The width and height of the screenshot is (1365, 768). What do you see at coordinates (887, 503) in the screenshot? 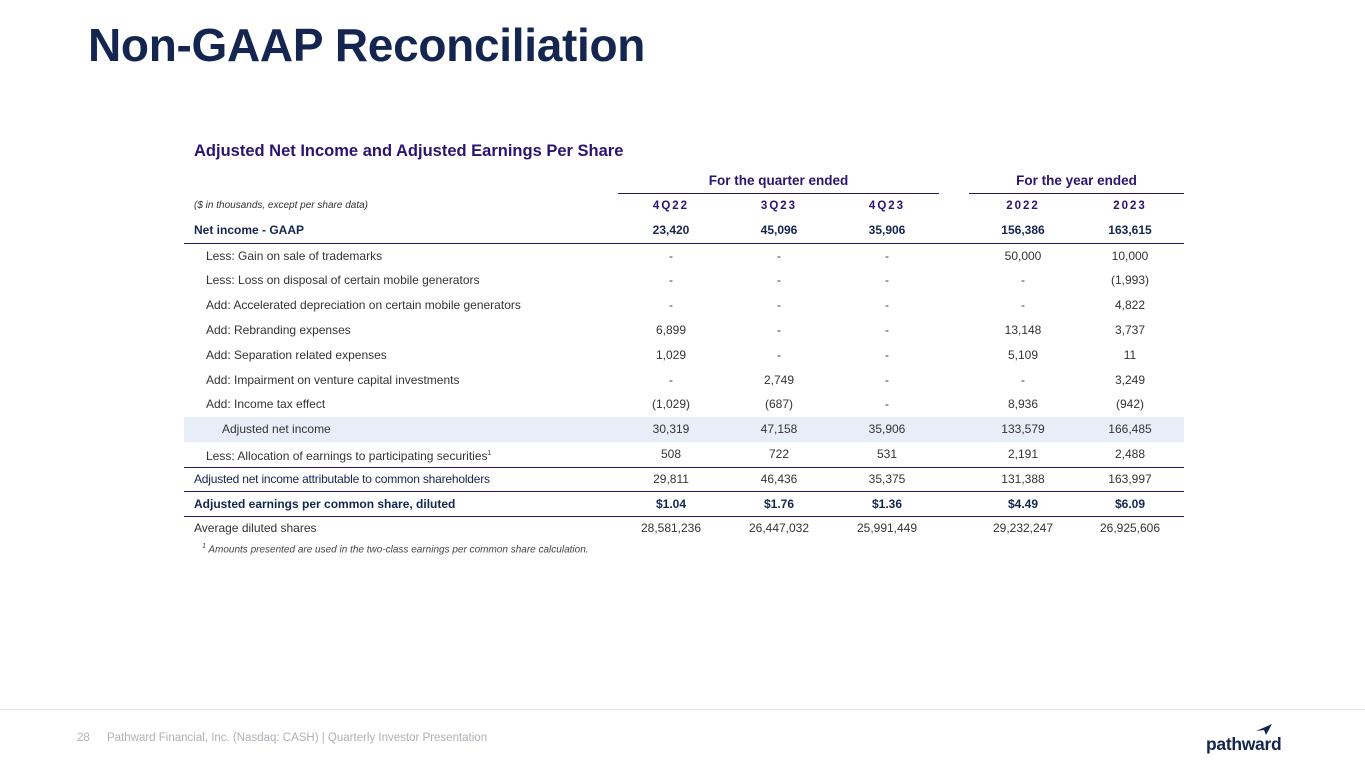
I see `cell: $1.36` at bounding box center [887, 503].